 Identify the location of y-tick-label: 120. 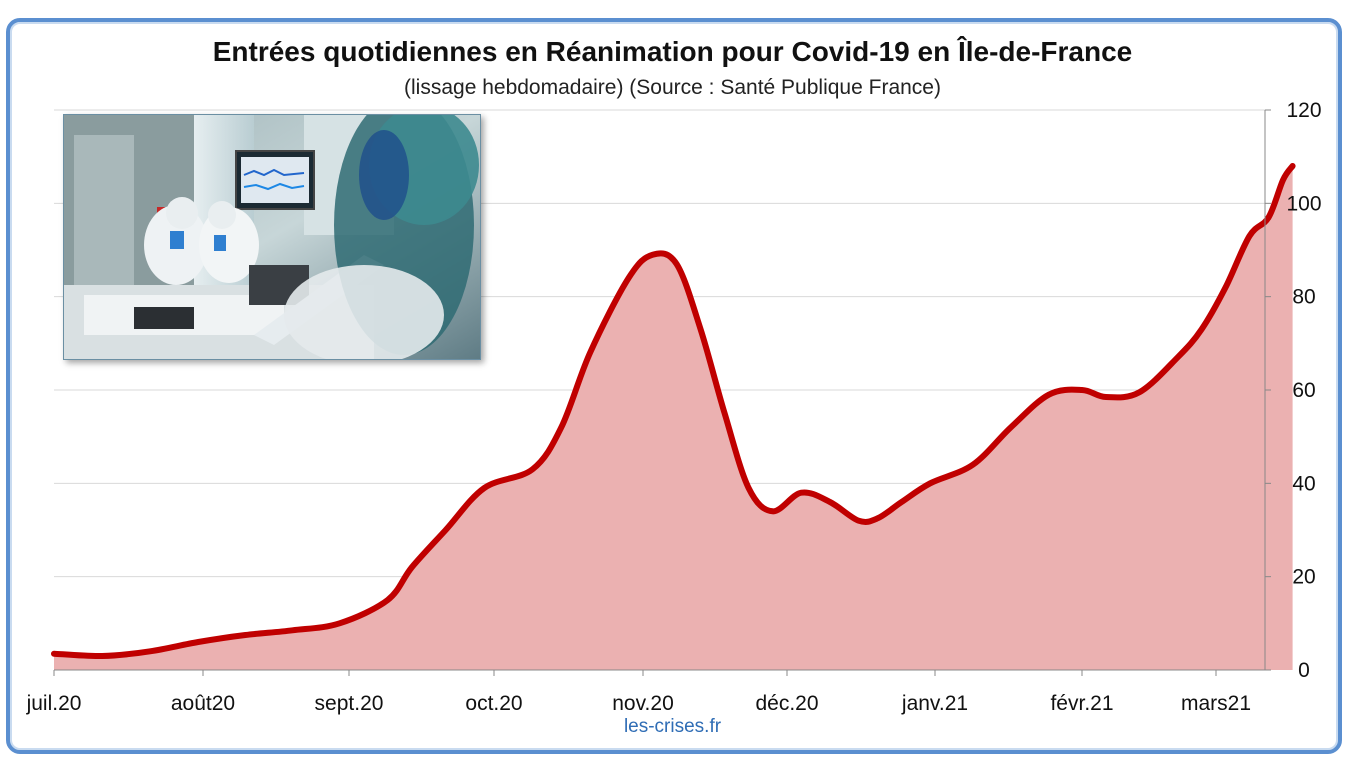
(1303, 110).